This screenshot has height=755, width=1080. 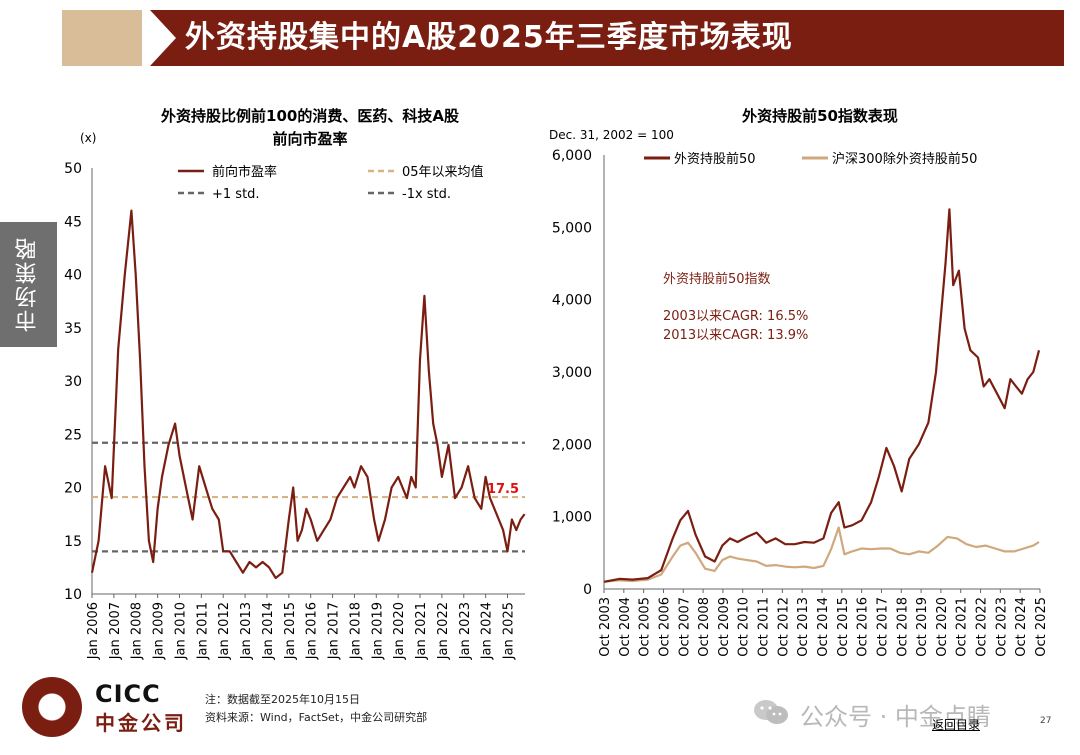 I want to click on x-tick-label: Oct 2007, so click(x=684, y=627).